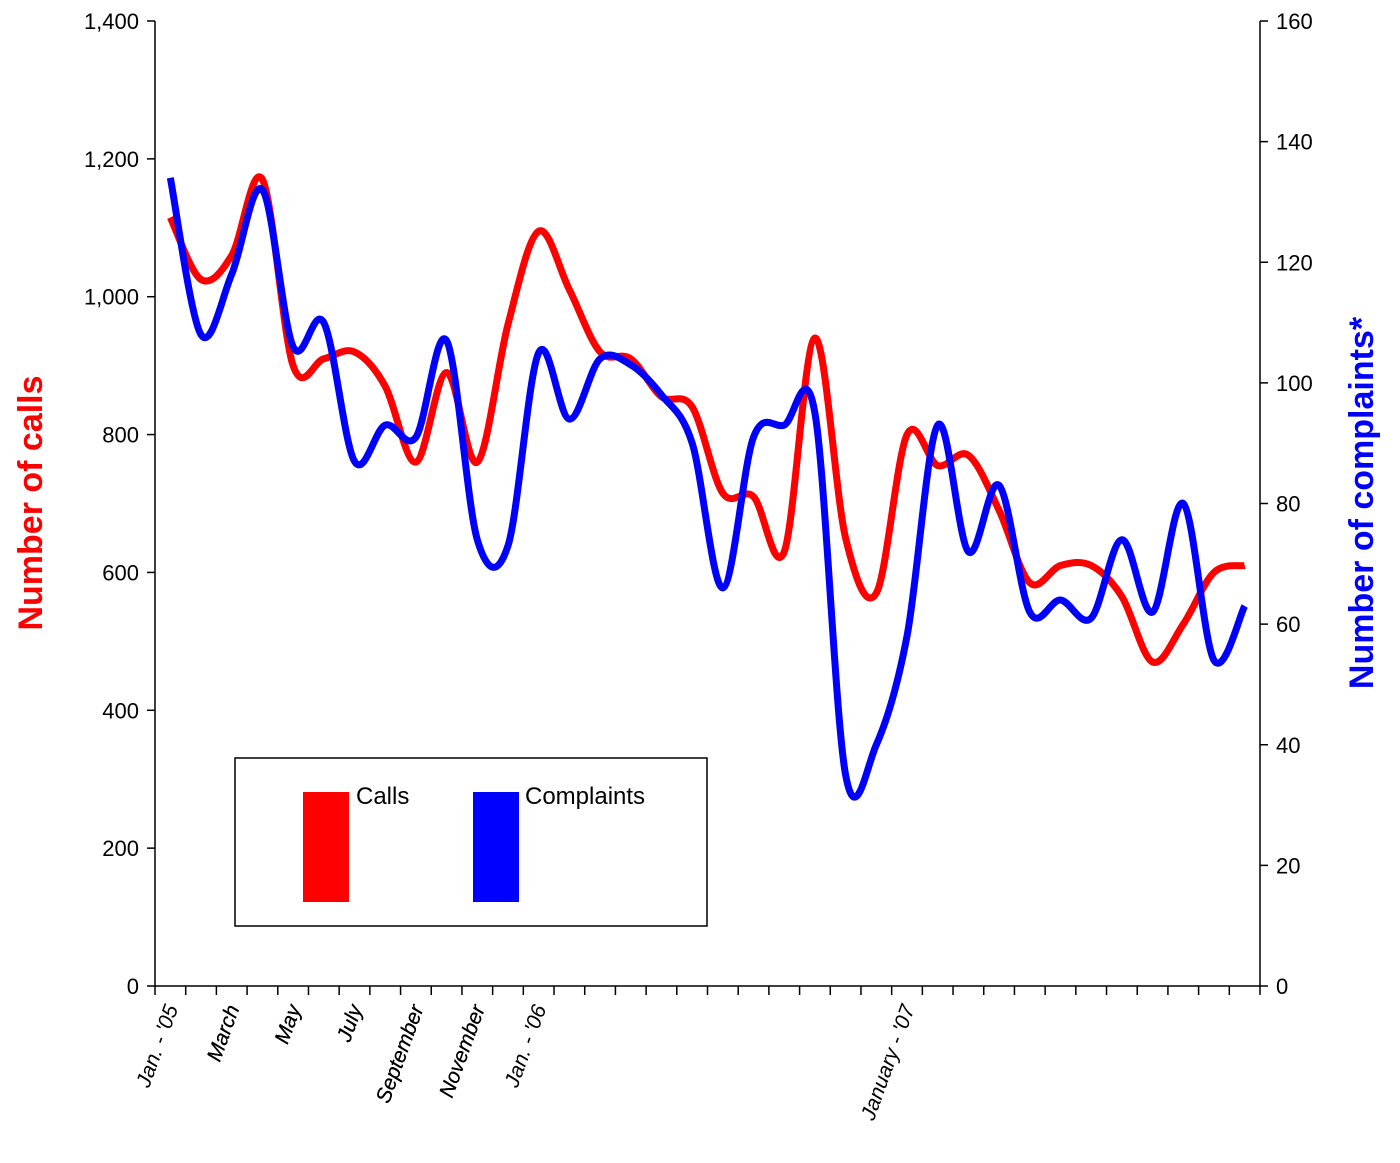 Image resolution: width=1400 pixels, height=1163 pixels. I want to click on right-tick-label: 160, so click(1294, 21).